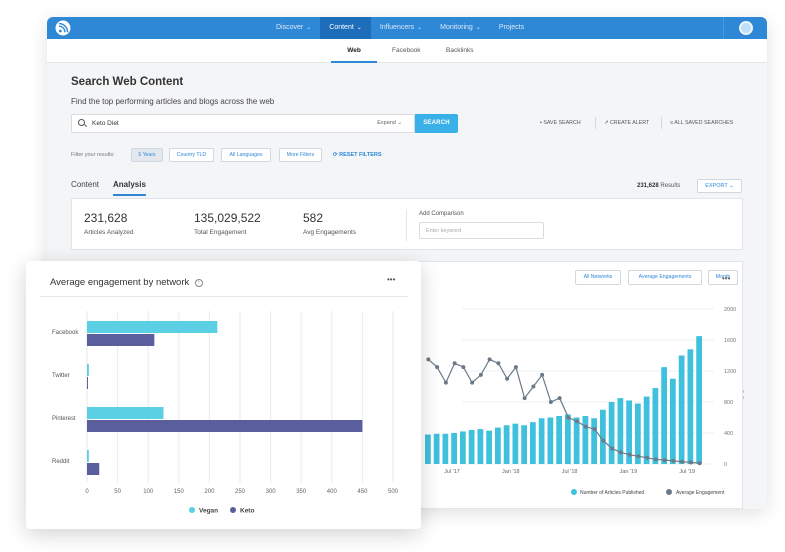 The image size is (785, 552). I want to click on tab-facebook: Facebook, so click(406, 50).